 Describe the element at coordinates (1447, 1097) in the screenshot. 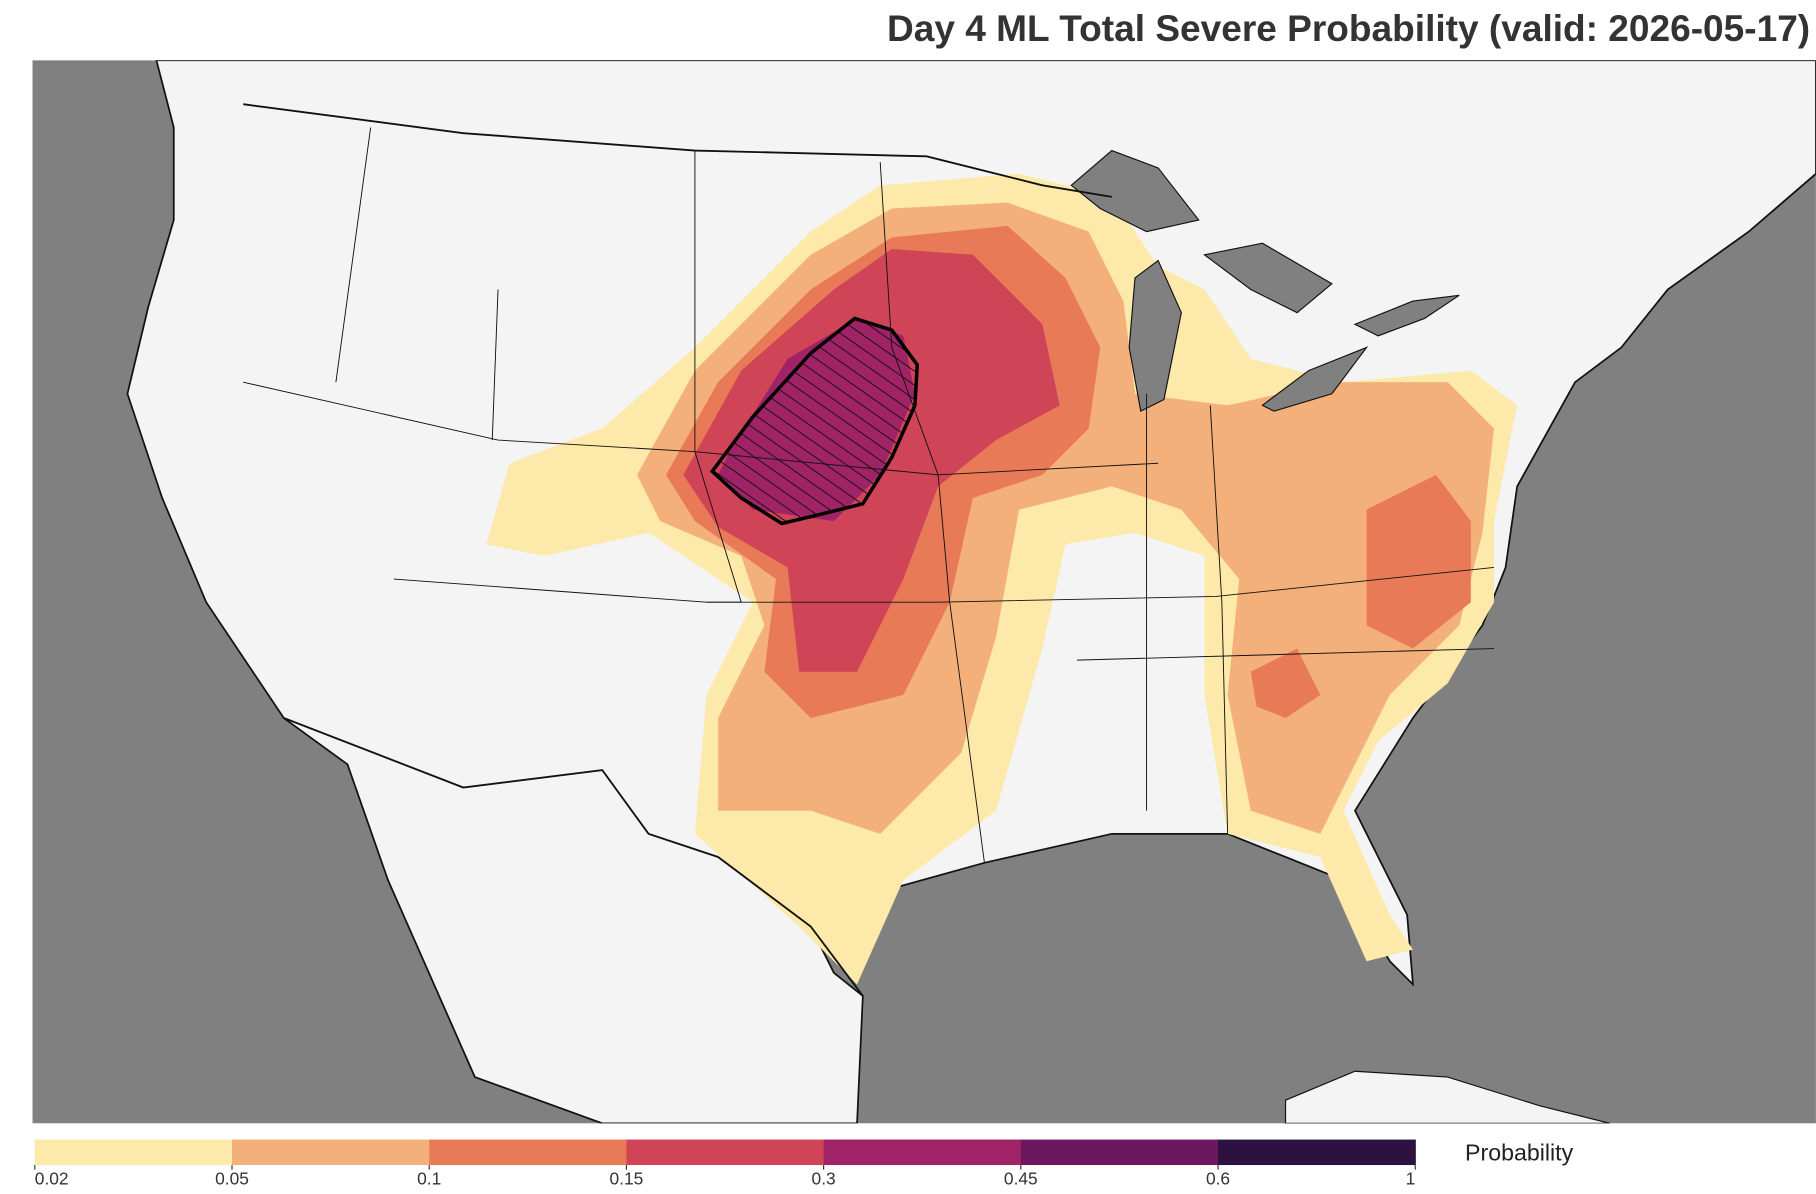

I see `cuba` at that location.